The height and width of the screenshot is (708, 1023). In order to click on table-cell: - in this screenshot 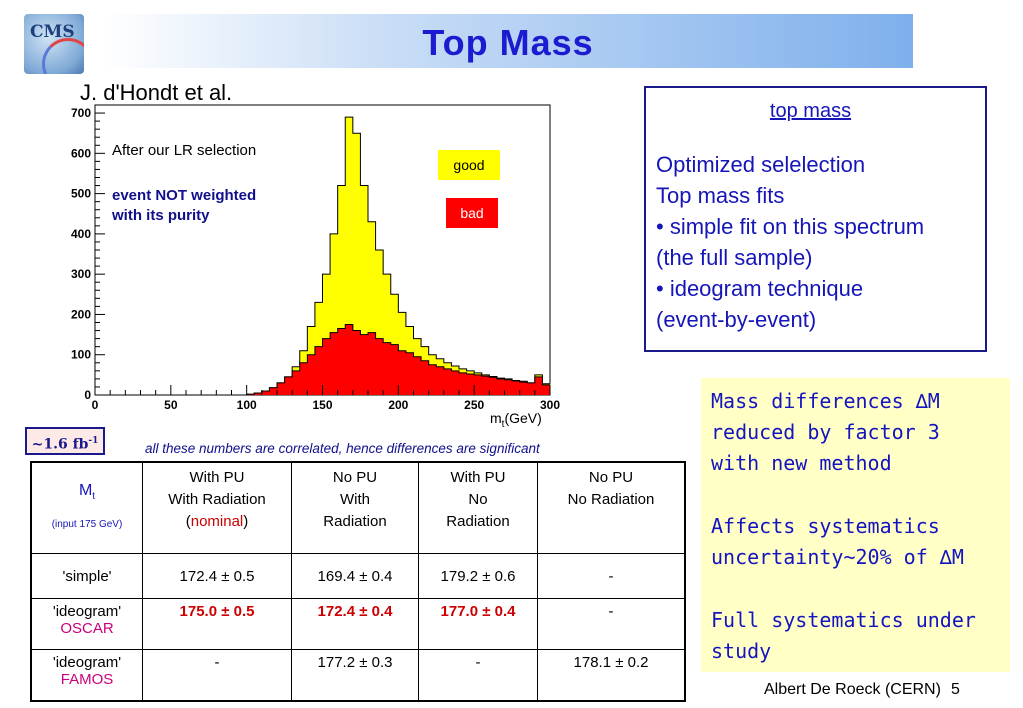, I will do `click(217, 675)`.